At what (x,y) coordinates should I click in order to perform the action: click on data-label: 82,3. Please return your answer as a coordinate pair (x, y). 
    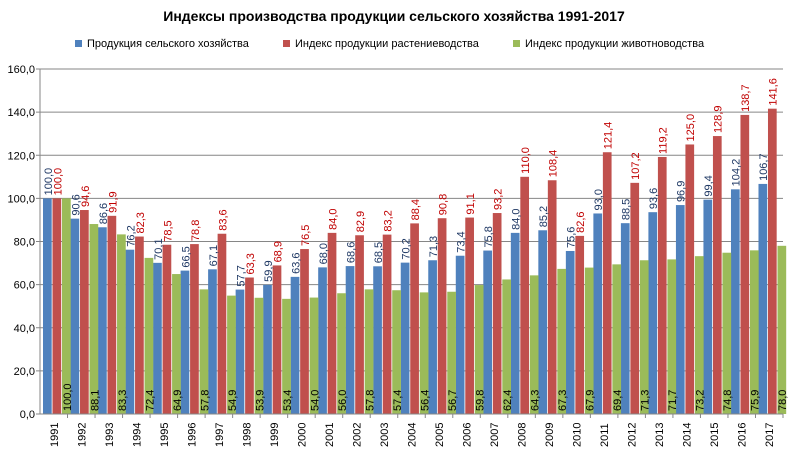
    Looking at the image, I should click on (141, 222).